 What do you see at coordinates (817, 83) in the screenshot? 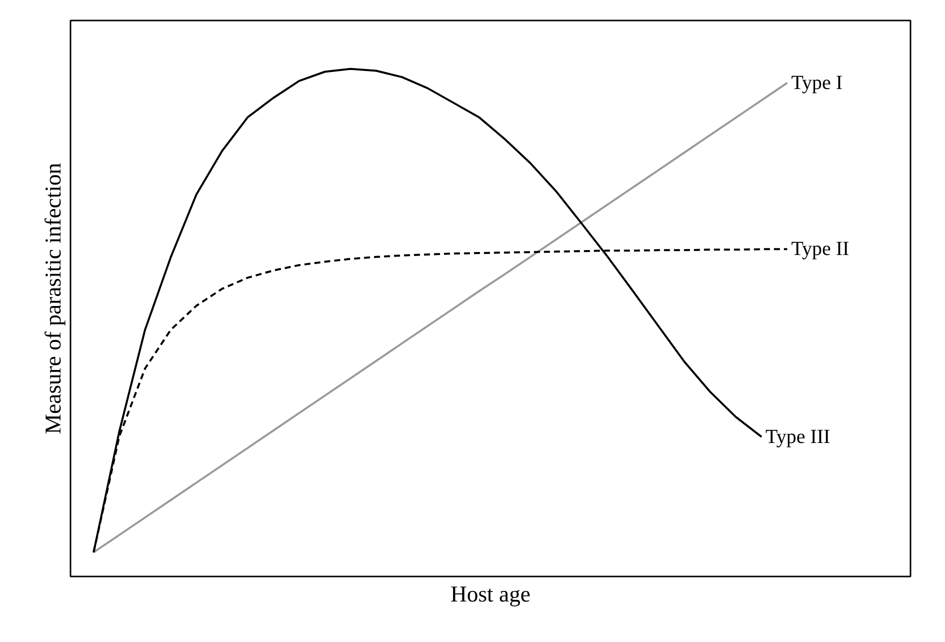
I see `series-label: Type I` at bounding box center [817, 83].